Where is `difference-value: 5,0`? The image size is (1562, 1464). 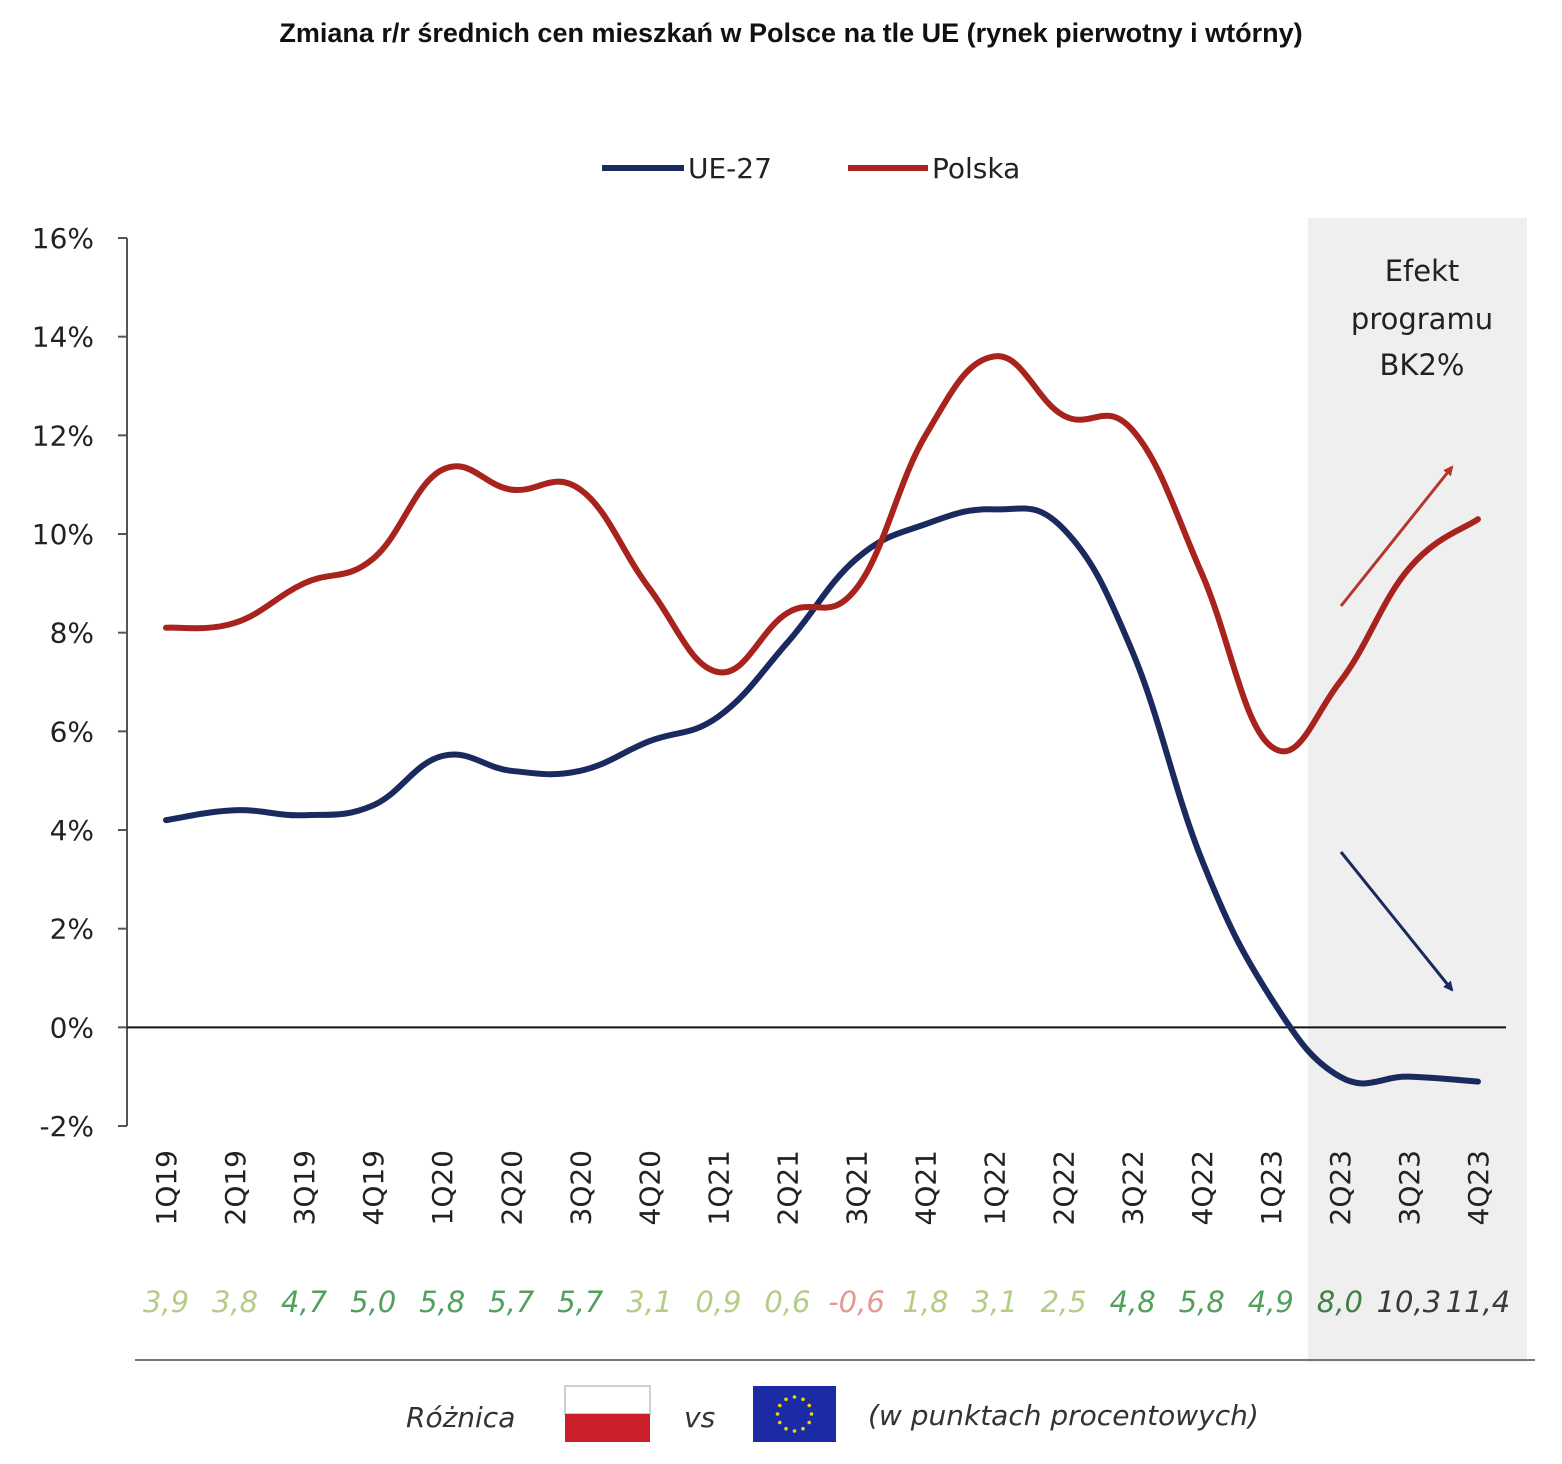 difference-value: 5,0 is located at coordinates (373, 1302).